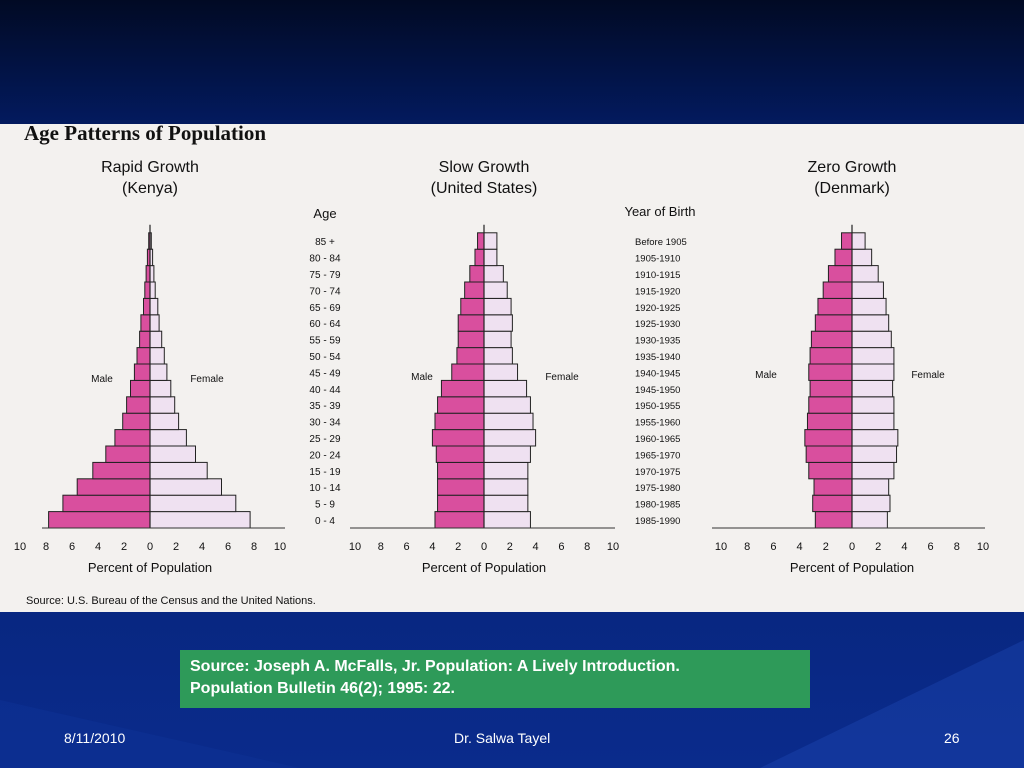 The image size is (1024, 768). I want to click on chart-title: Zero Growth, so click(852, 167).